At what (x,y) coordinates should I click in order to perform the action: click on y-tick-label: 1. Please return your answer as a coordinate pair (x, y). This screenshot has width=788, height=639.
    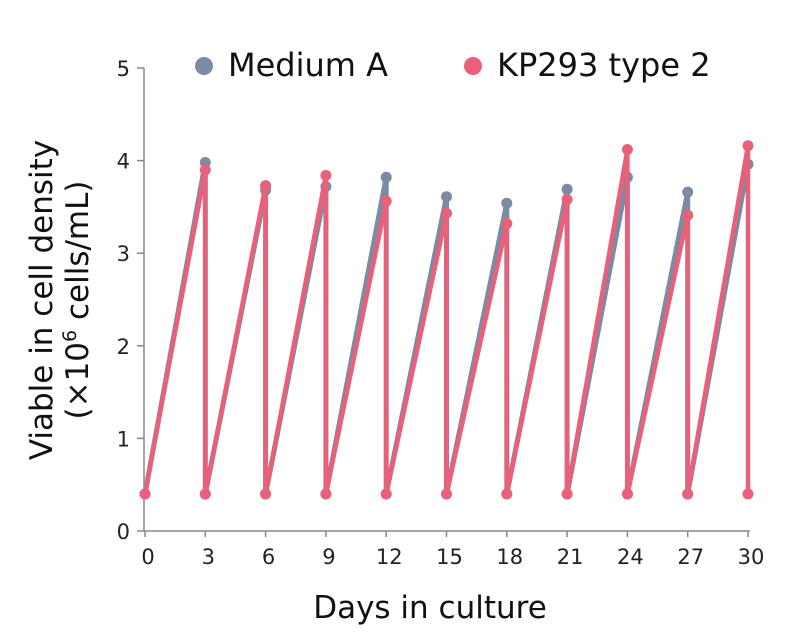
    Looking at the image, I should click on (123, 439).